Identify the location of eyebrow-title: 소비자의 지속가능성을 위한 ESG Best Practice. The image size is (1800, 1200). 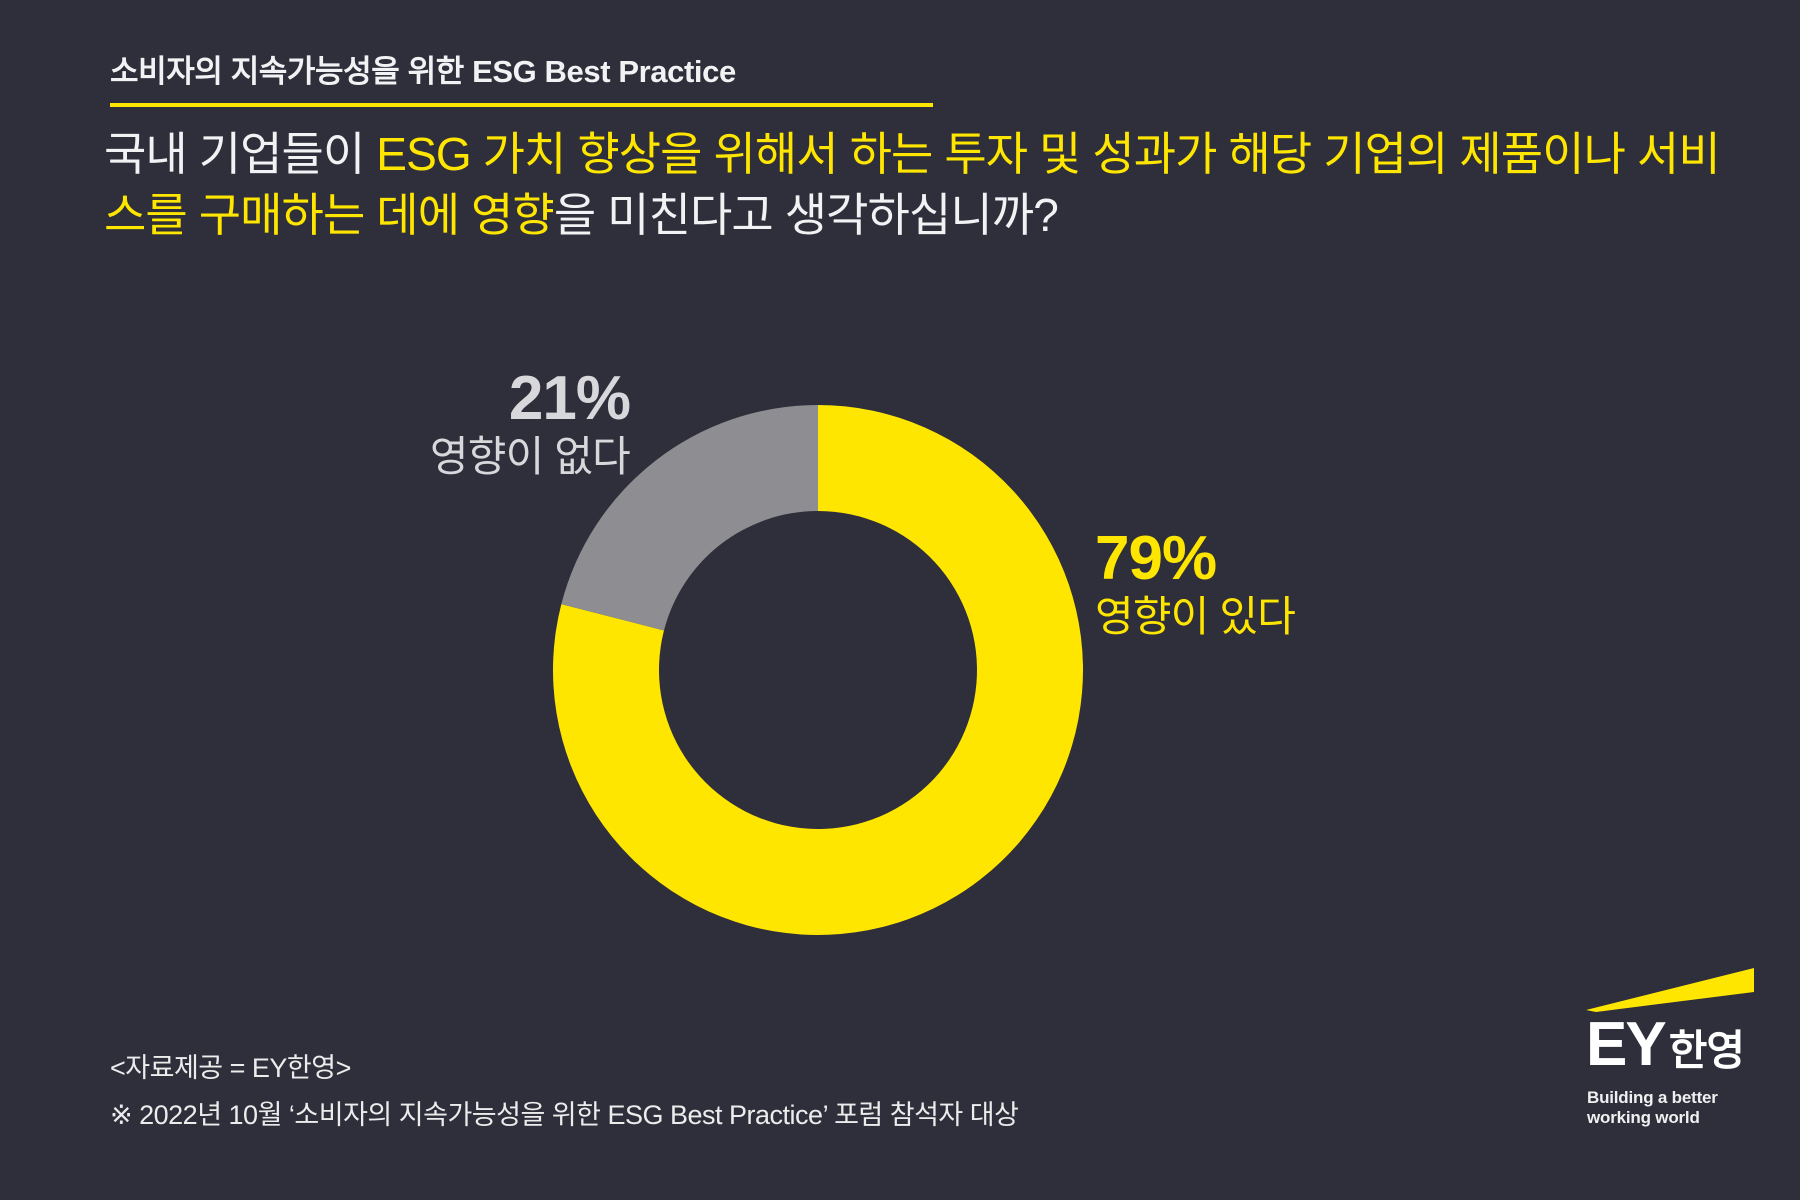
(423, 71).